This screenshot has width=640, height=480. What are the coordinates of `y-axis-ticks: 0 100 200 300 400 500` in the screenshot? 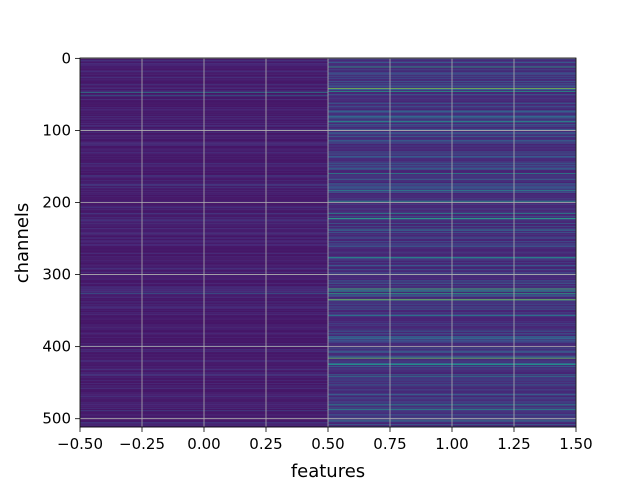 It's located at (61, 238).